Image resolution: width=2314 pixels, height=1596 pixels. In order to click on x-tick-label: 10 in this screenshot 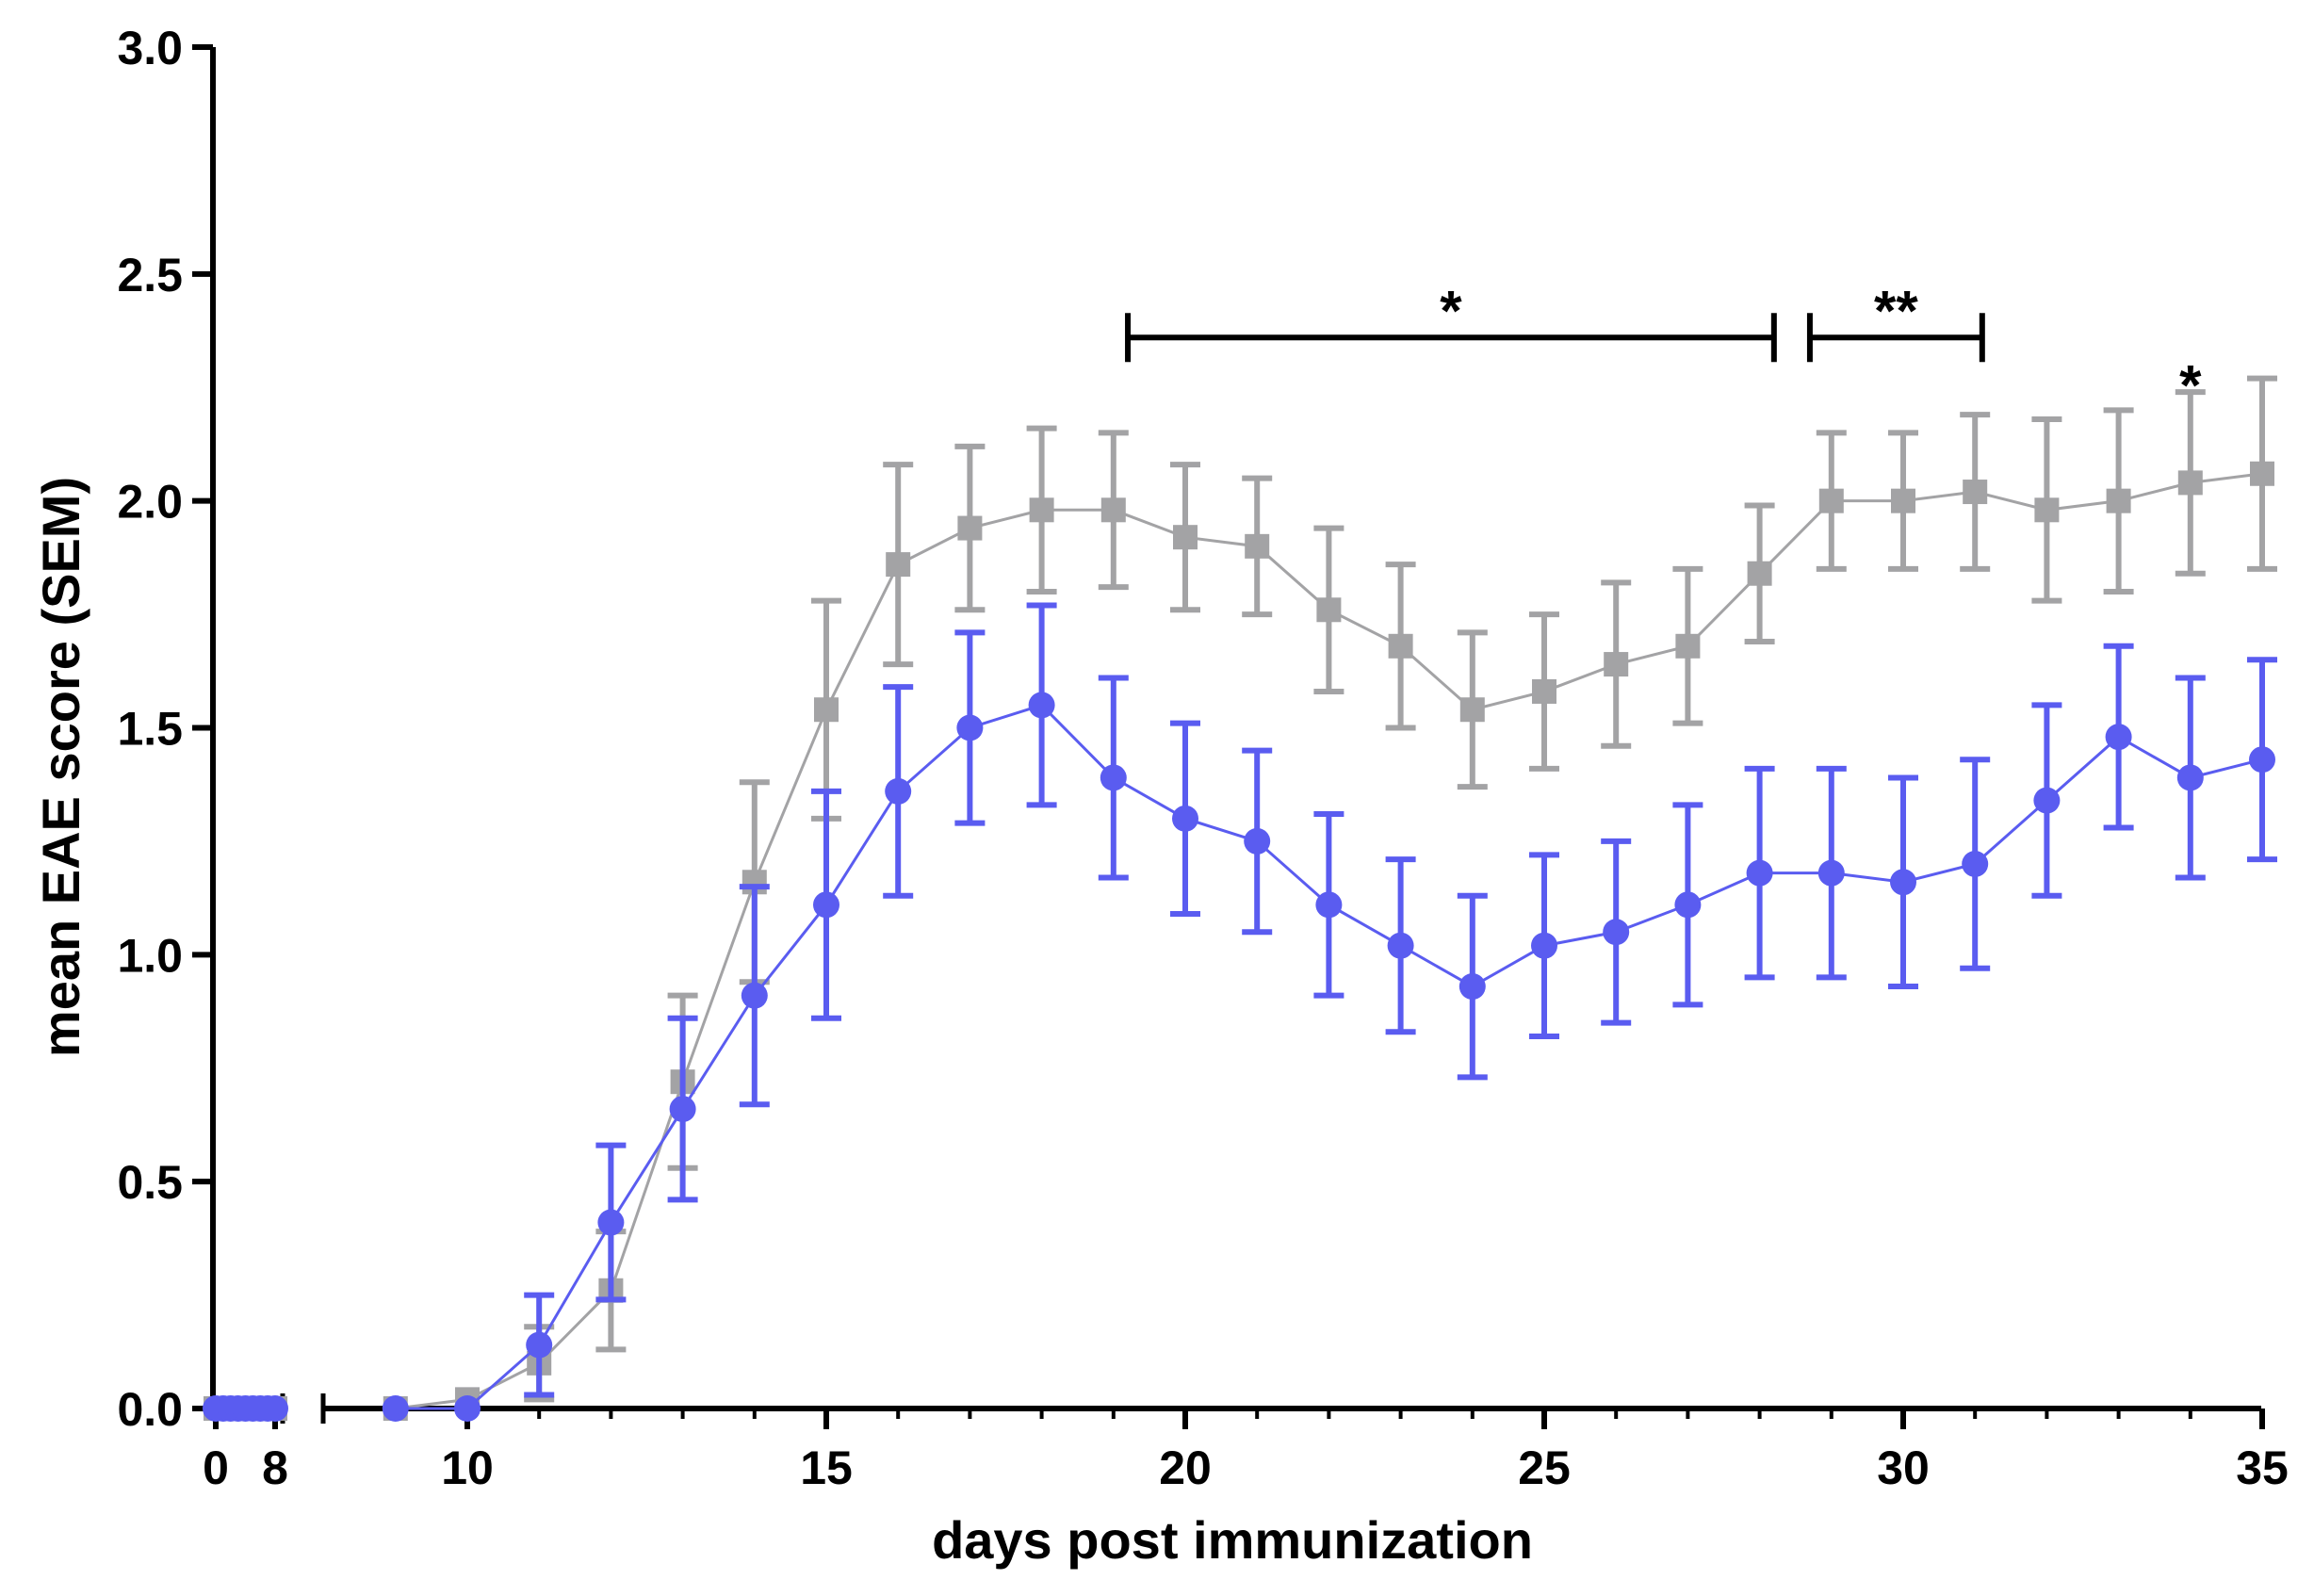, I will do `click(467, 1467)`.